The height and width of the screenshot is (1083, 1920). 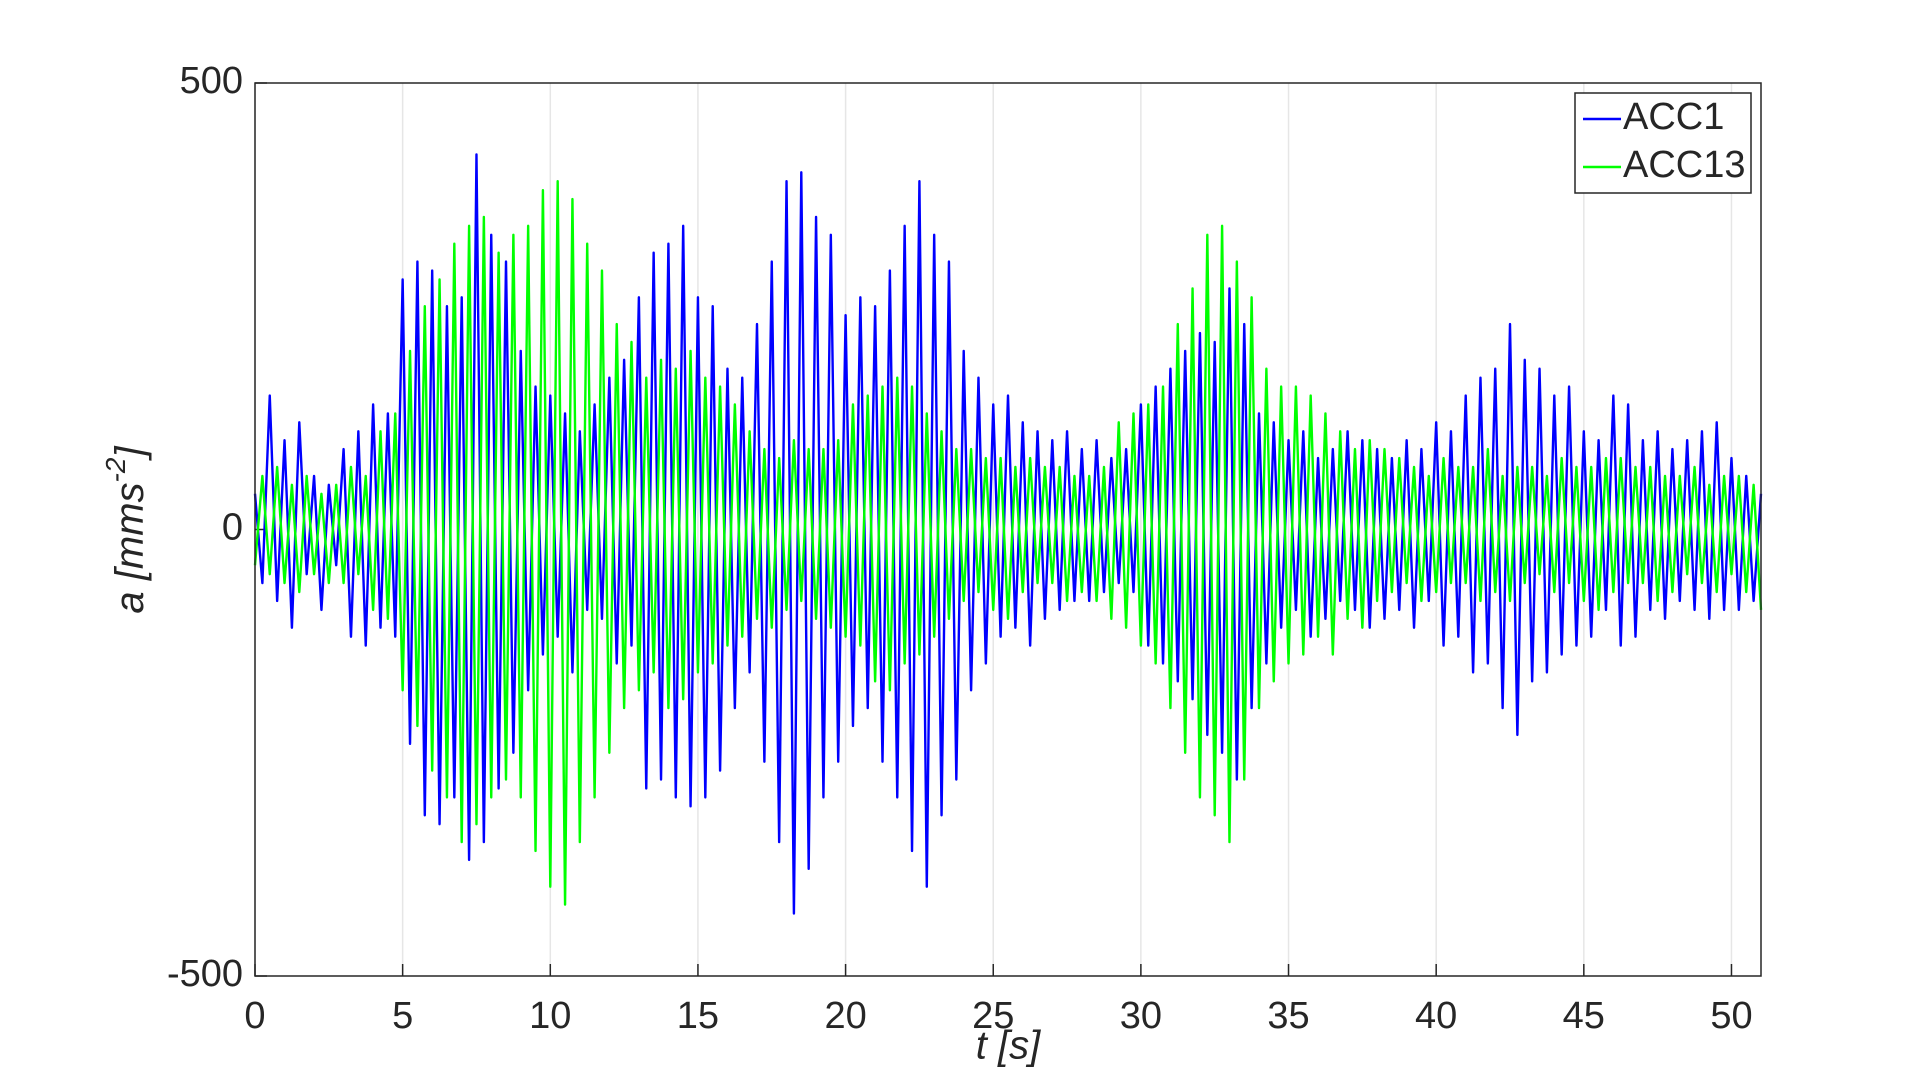 What do you see at coordinates (1141, 1016) in the screenshot?
I see `x-tick-label: 30` at bounding box center [1141, 1016].